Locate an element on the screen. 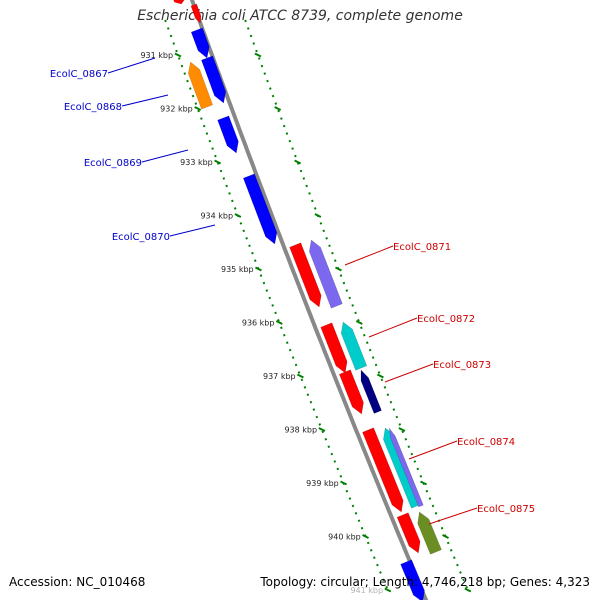 The height and width of the screenshot is (600, 600). scale-label: 931 kbp is located at coordinates (156, 55).